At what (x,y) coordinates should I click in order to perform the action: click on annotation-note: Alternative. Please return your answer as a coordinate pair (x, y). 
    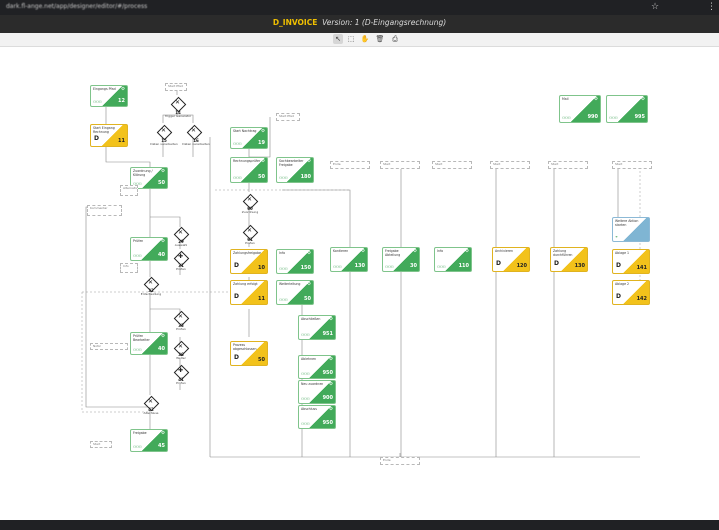
    Looking at the image, I should click on (129, 190).